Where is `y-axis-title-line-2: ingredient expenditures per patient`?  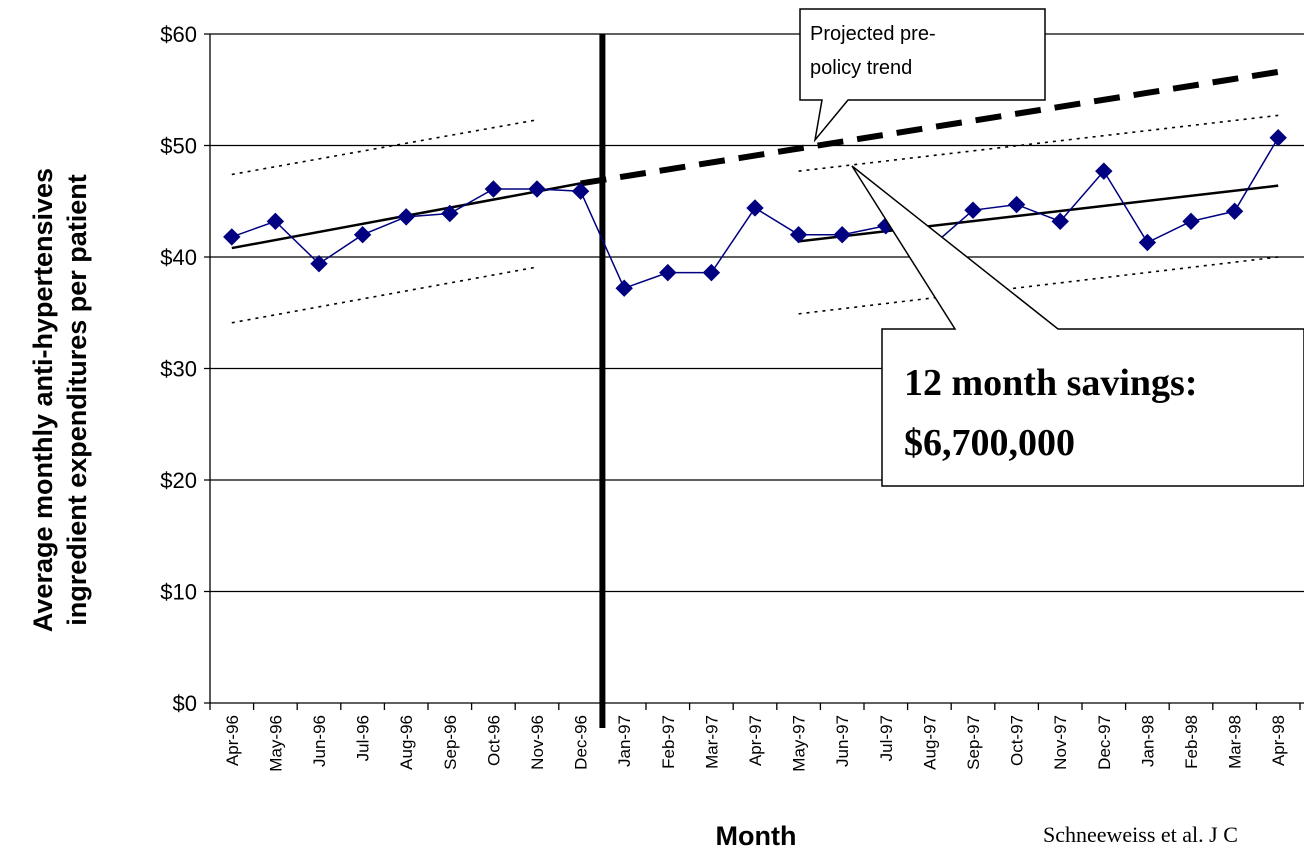 y-axis-title-line-2: ingredient expenditures per patient is located at coordinates (77, 400).